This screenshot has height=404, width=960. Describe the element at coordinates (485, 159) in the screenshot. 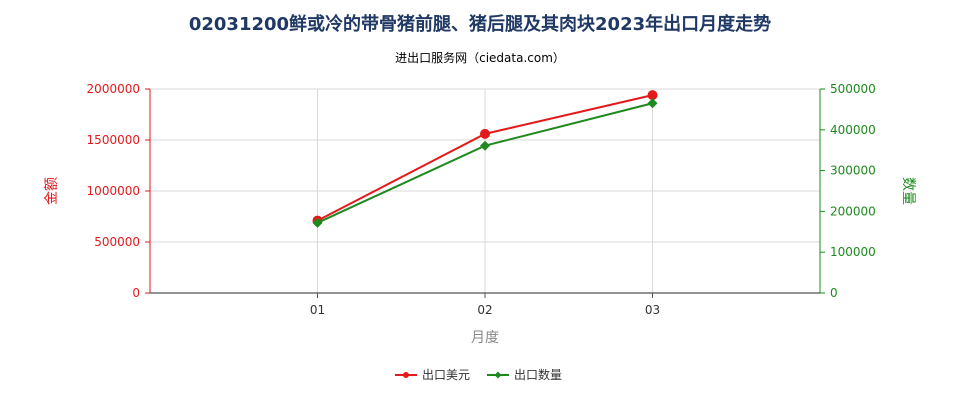

I see `series` at that location.